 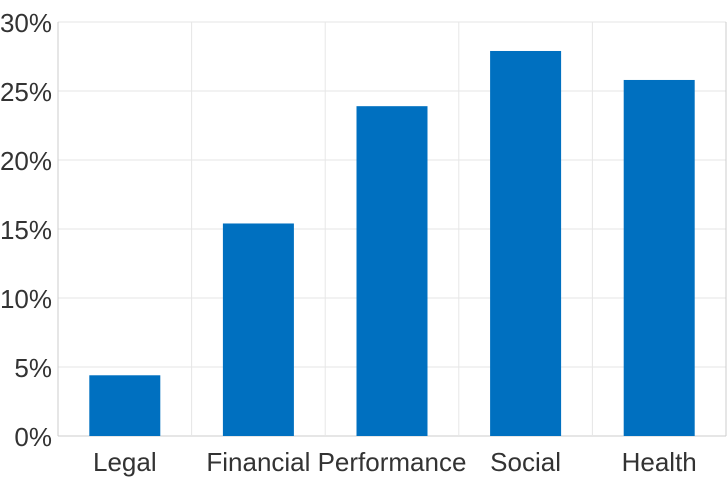 What do you see at coordinates (258, 329) in the screenshot?
I see `bar-financial` at bounding box center [258, 329].